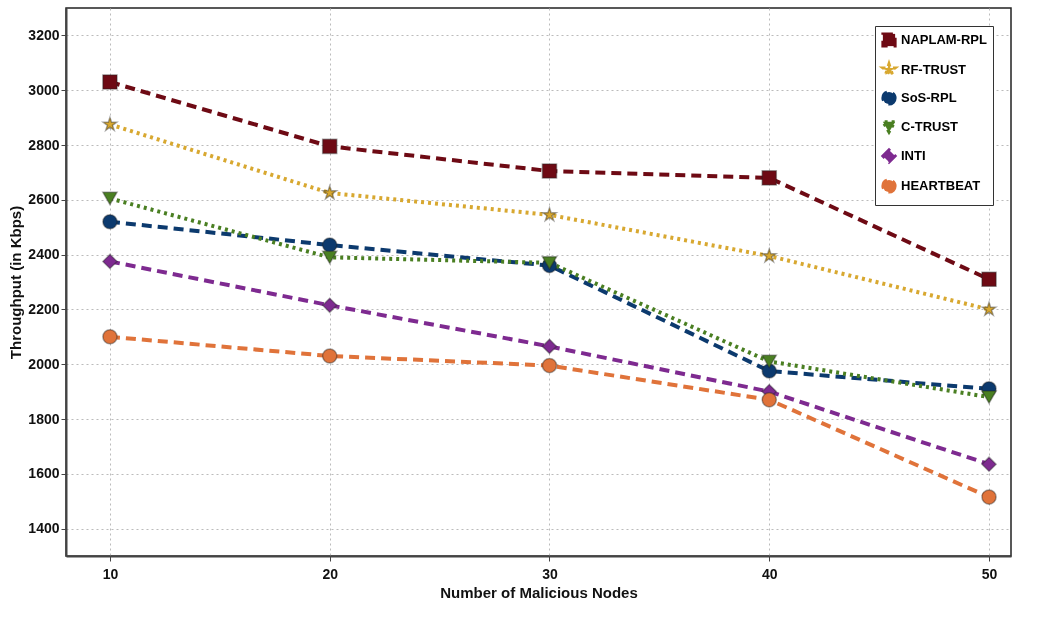  What do you see at coordinates (330, 573) in the screenshot?
I see `x-tick-label: 20` at bounding box center [330, 573].